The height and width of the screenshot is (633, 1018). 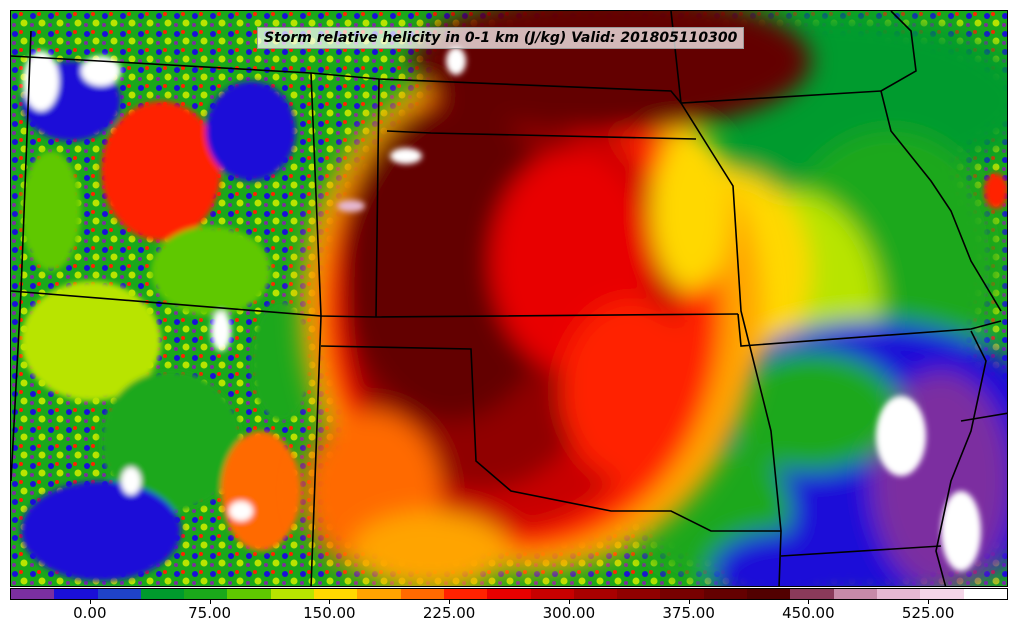 I want to click on plume-details, so click(x=401, y=129).